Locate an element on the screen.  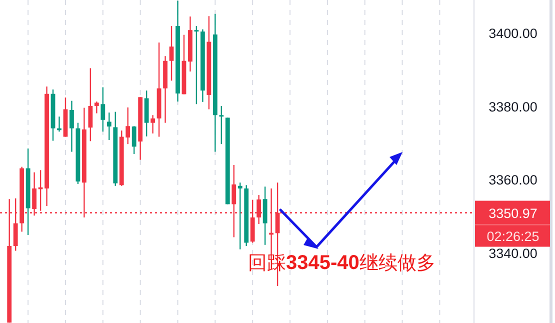
y-tick-label: 3360.00 is located at coordinates (513, 180).